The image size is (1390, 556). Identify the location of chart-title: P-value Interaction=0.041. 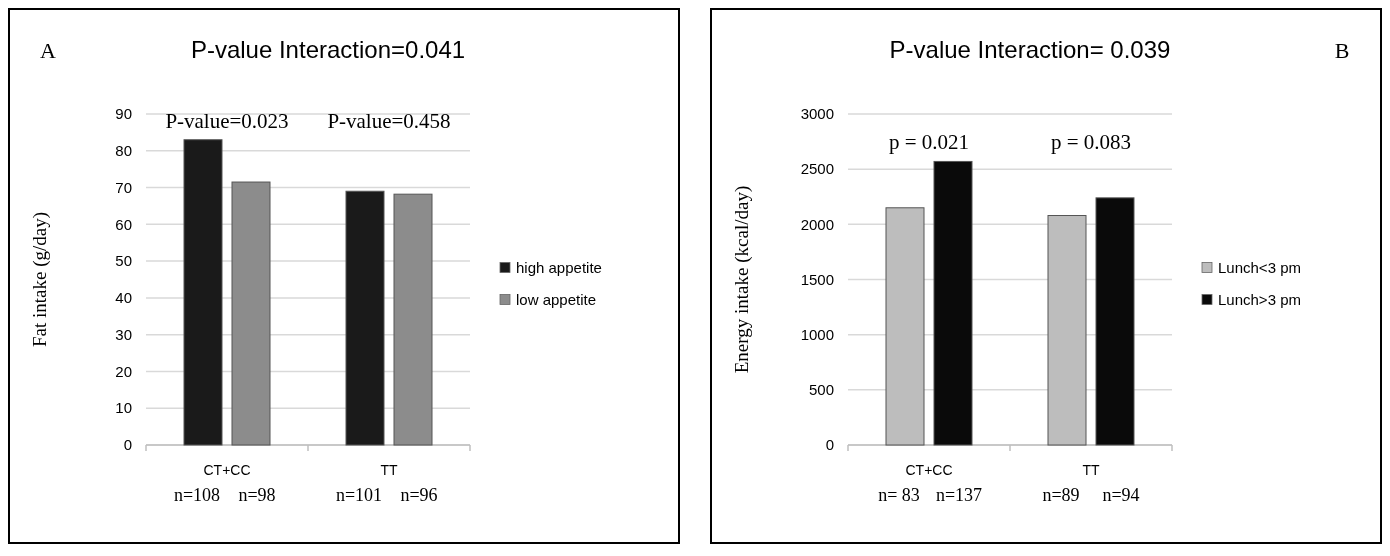
(328, 49).